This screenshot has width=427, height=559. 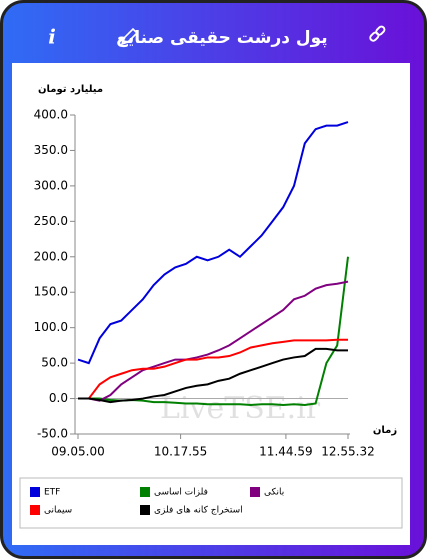 What do you see at coordinates (377, 33) in the screenshot?
I see `link-icon` at bounding box center [377, 33].